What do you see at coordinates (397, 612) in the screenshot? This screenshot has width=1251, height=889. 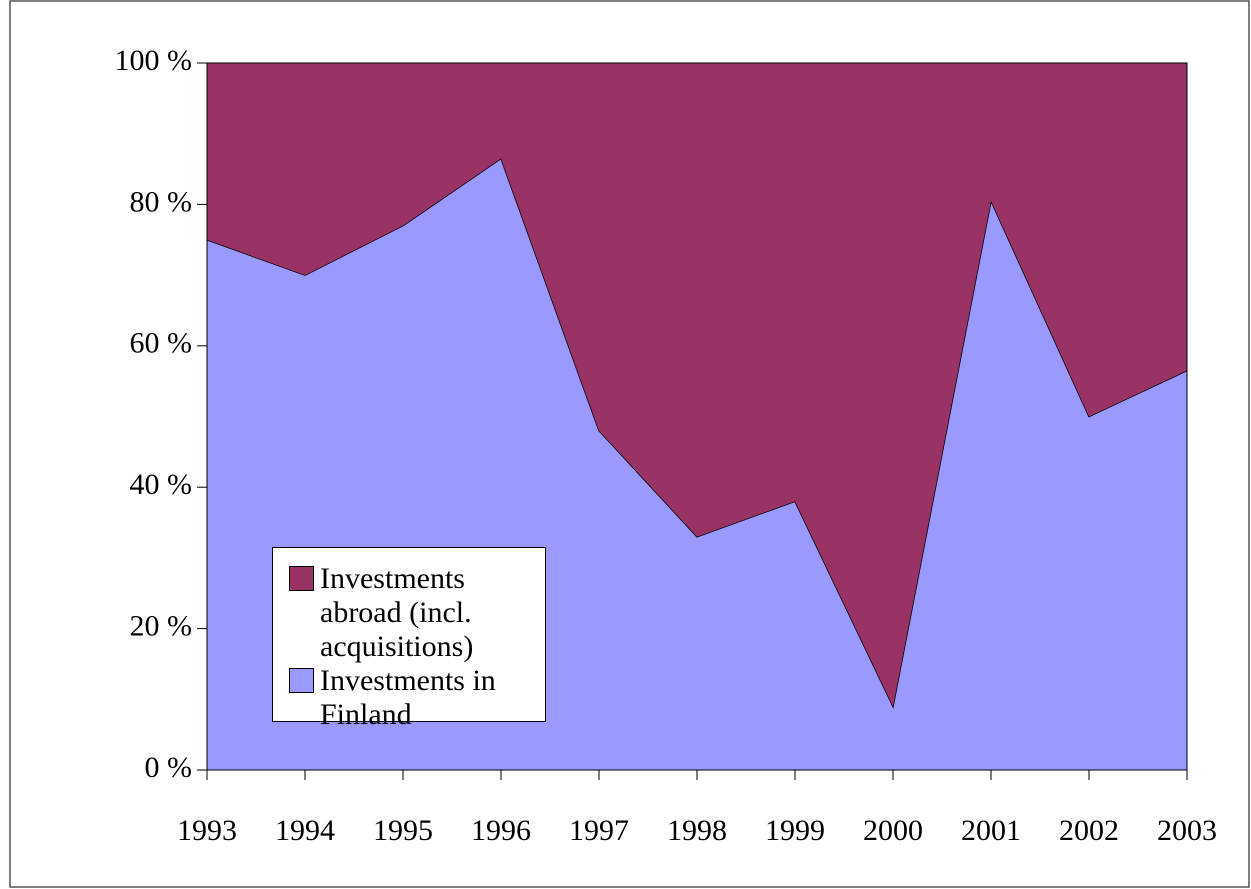 I see `legend-label: Investments abroad (incl. acquisitions)` at bounding box center [397, 612].